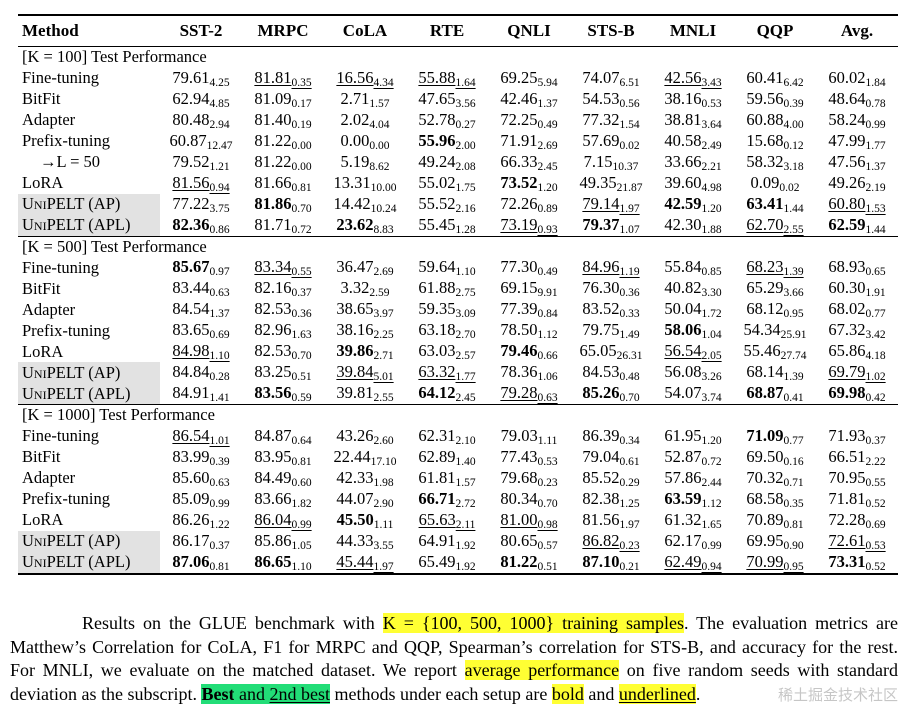 This screenshot has height=720, width=912. What do you see at coordinates (301, 545) in the screenshot?
I see `score-std: 1.05` at bounding box center [301, 545].